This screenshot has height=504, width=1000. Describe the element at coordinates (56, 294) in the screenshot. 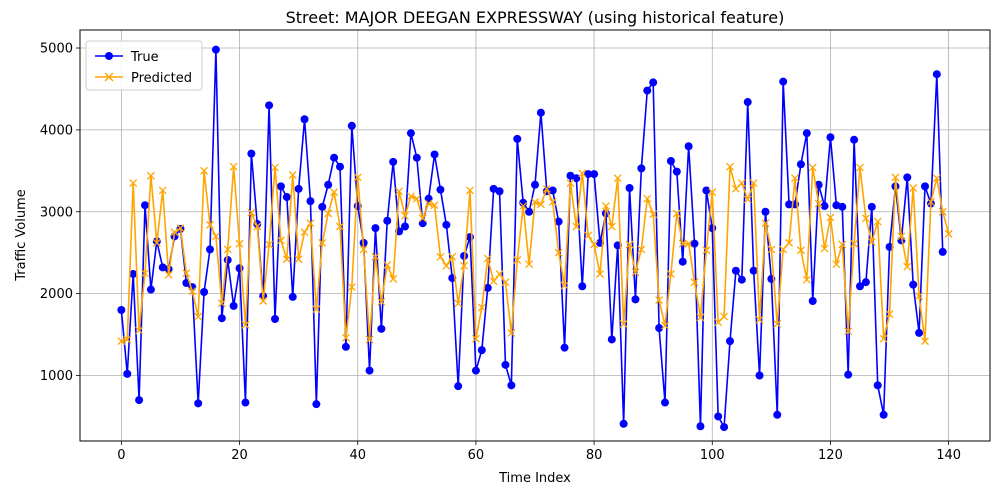

I see `y-tick-label: 2000` at that location.